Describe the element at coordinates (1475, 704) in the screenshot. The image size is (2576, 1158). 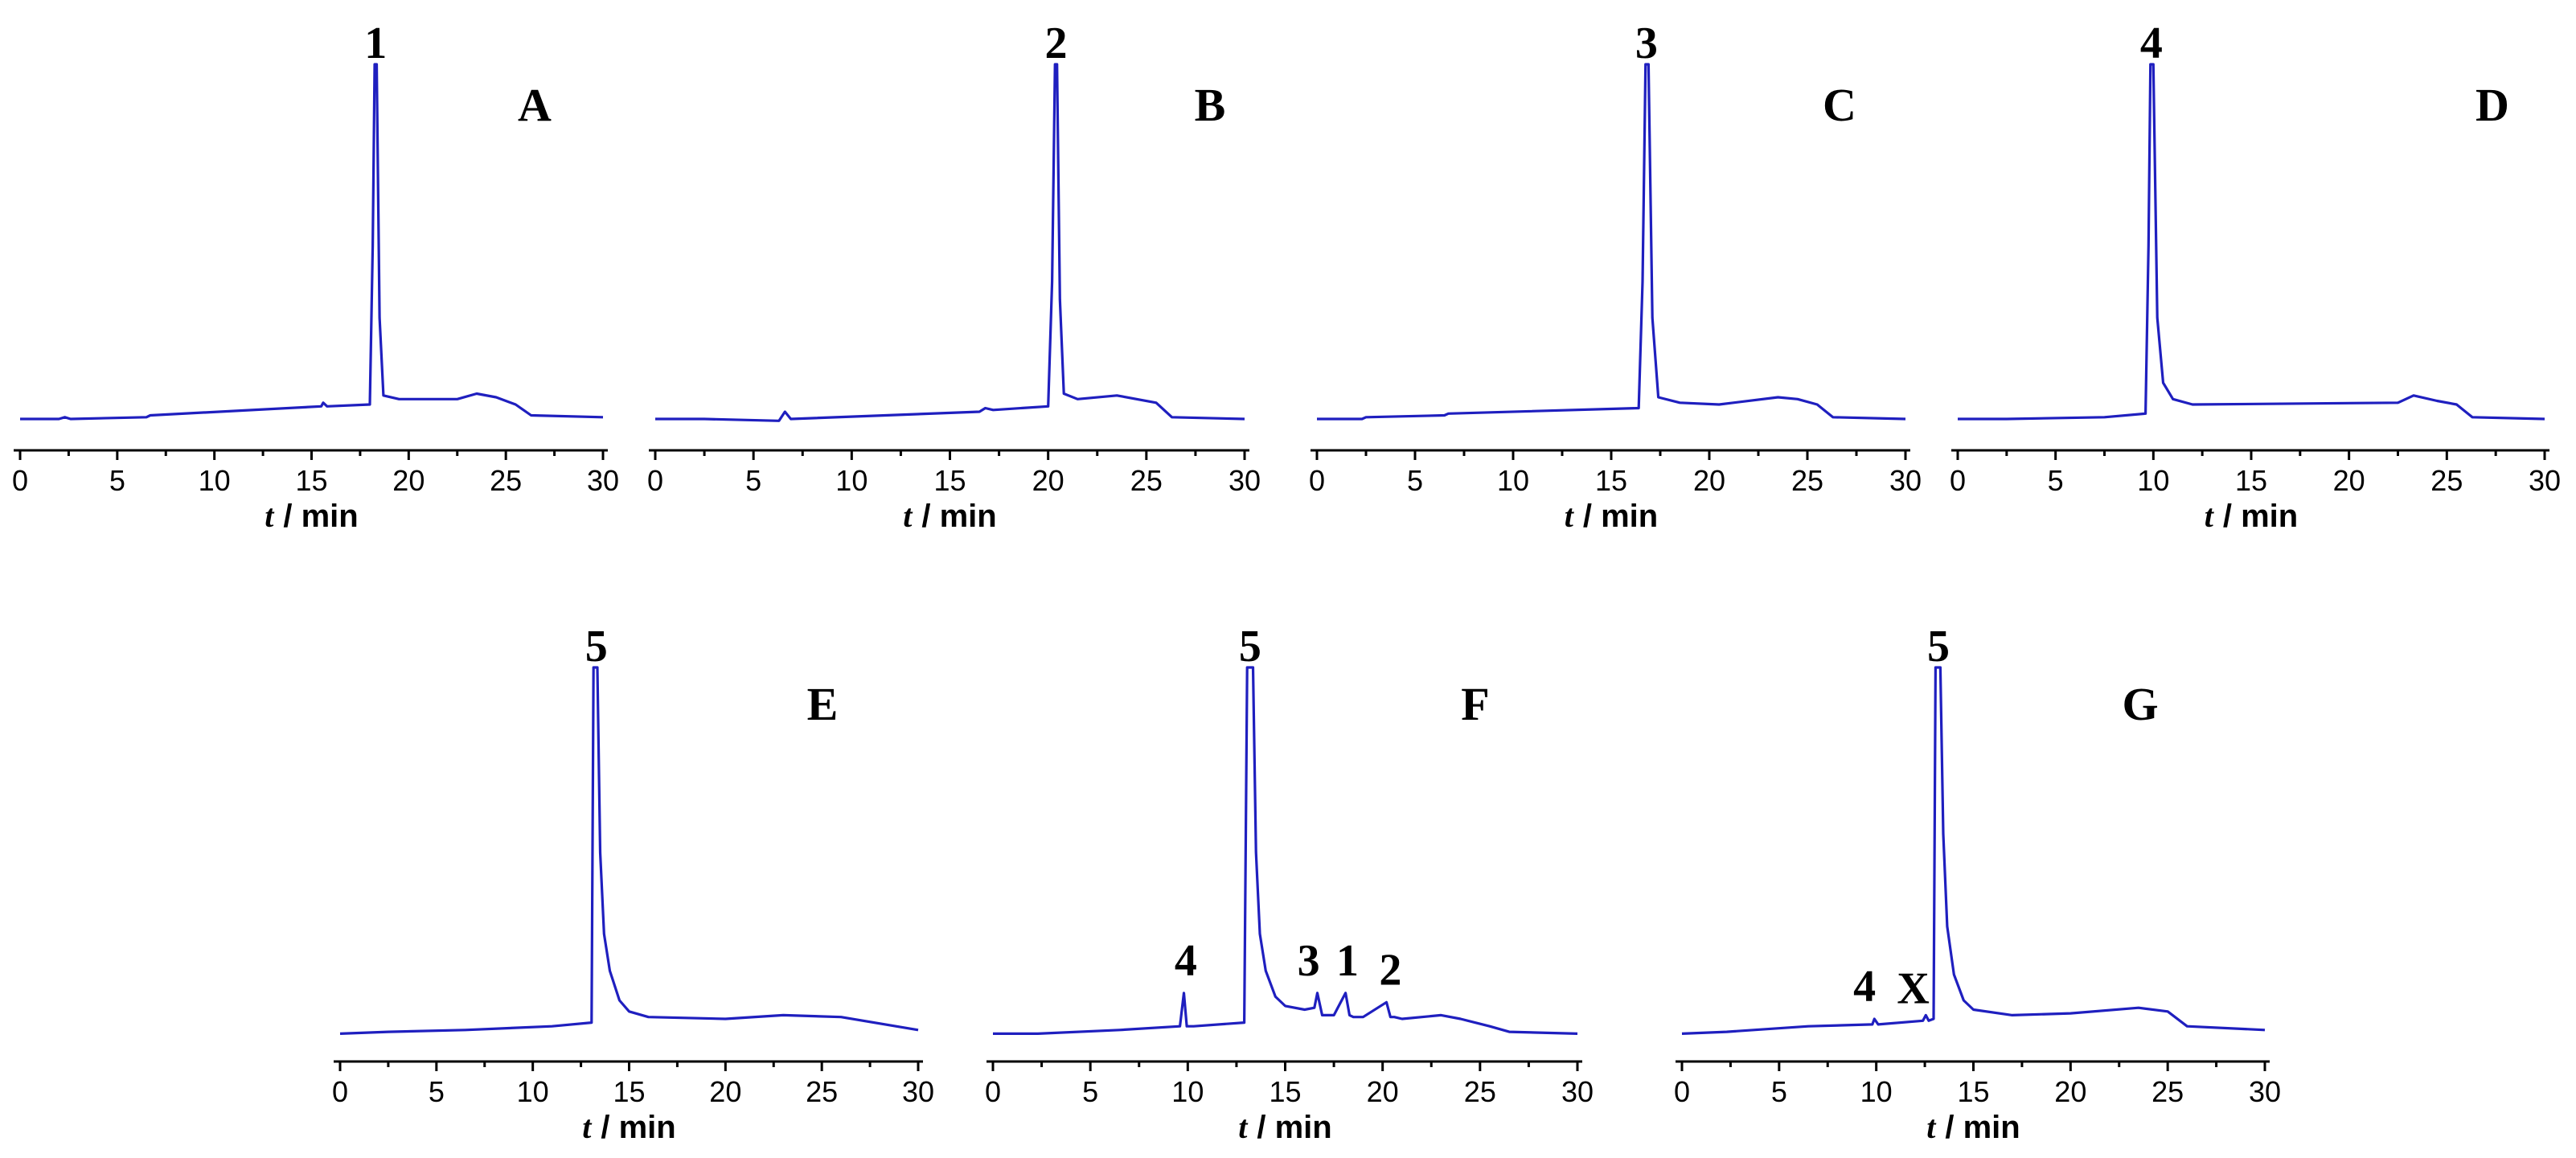
I see `panel-letter: F` at that location.